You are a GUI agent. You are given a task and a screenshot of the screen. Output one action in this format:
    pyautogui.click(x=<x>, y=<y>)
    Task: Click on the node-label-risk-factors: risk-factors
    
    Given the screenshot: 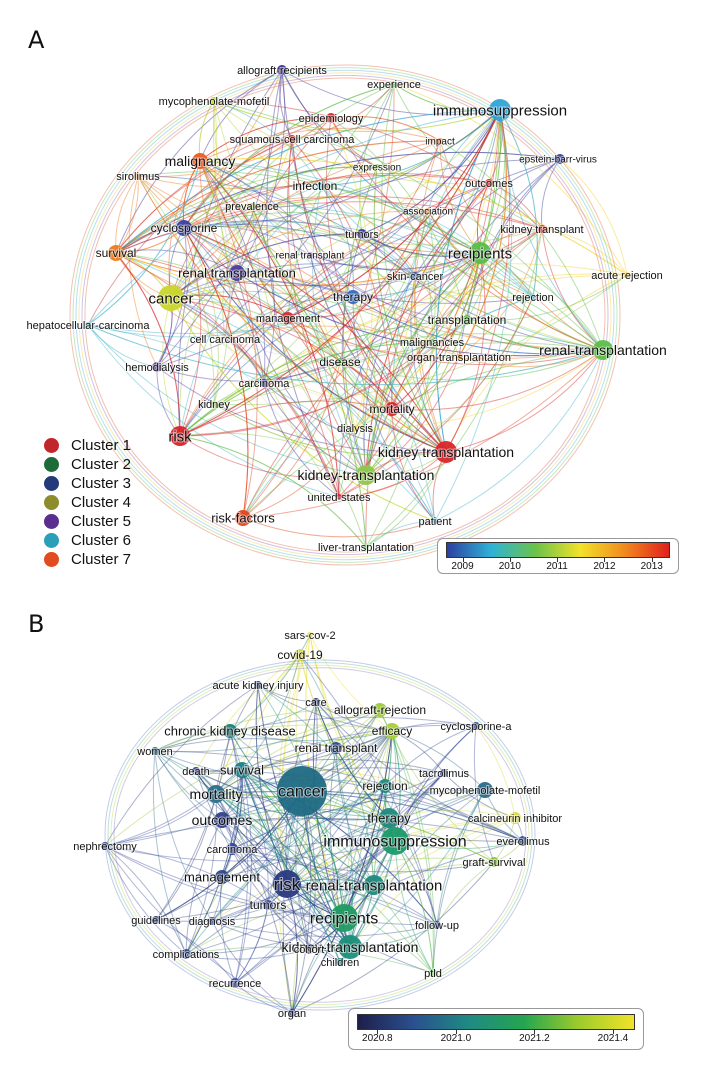 What is the action you would take?
    pyautogui.click(x=243, y=518)
    